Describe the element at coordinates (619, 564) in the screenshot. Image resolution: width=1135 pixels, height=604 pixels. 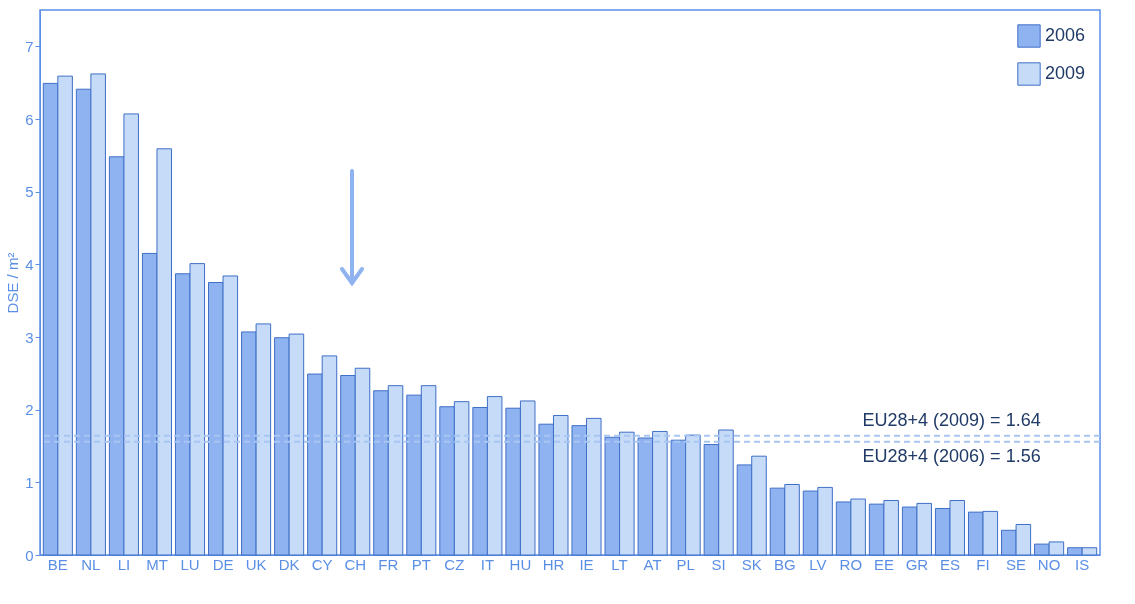
I see `x-tick-label: LT` at that location.